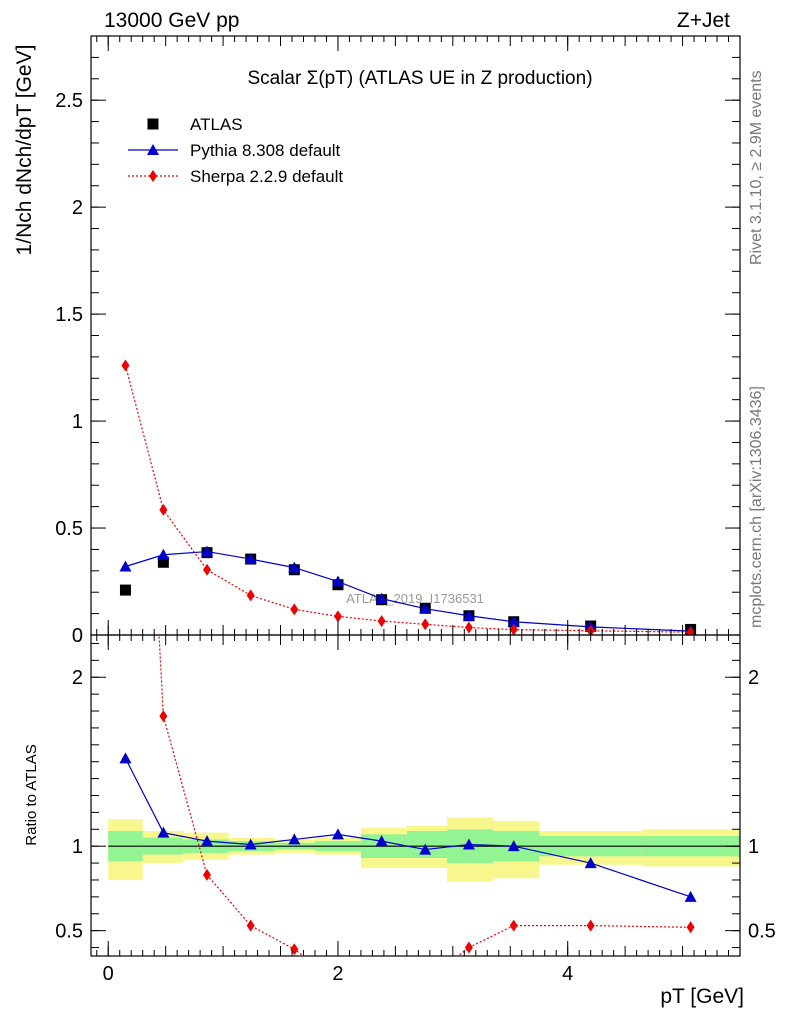 This screenshot has height=1024, width=786. Describe the element at coordinates (69, 315) in the screenshot. I see `top-y-tick-label: 1.5` at that location.